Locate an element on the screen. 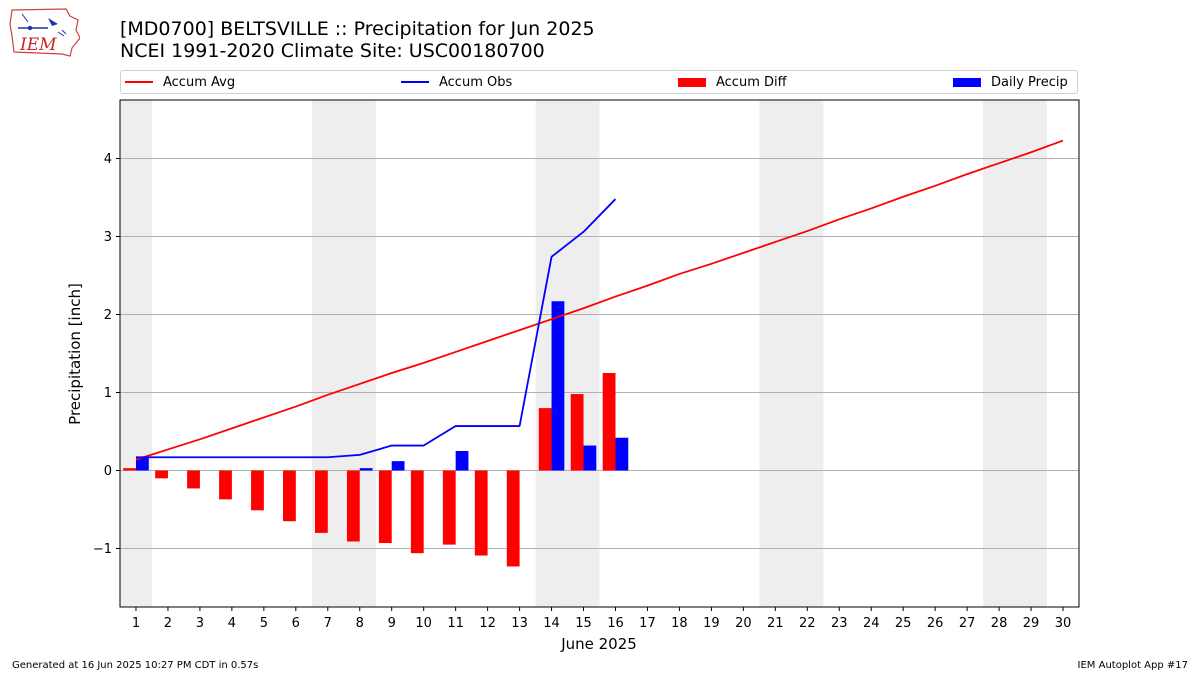 Image resolution: width=1200 pixels, height=675 pixels. legend-swatch-daily-precip is located at coordinates (967, 82).